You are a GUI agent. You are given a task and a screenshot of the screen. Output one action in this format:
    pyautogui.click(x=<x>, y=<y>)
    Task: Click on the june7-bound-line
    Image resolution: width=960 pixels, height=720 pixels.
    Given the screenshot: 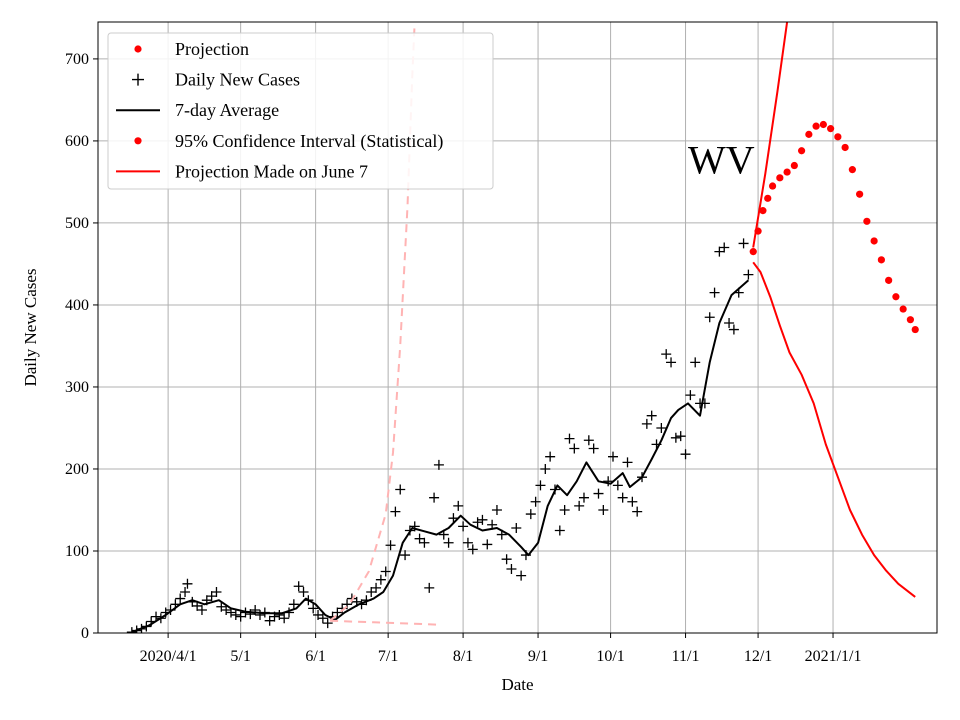 What is the action you would take?
    pyautogui.click(x=386, y=622)
    